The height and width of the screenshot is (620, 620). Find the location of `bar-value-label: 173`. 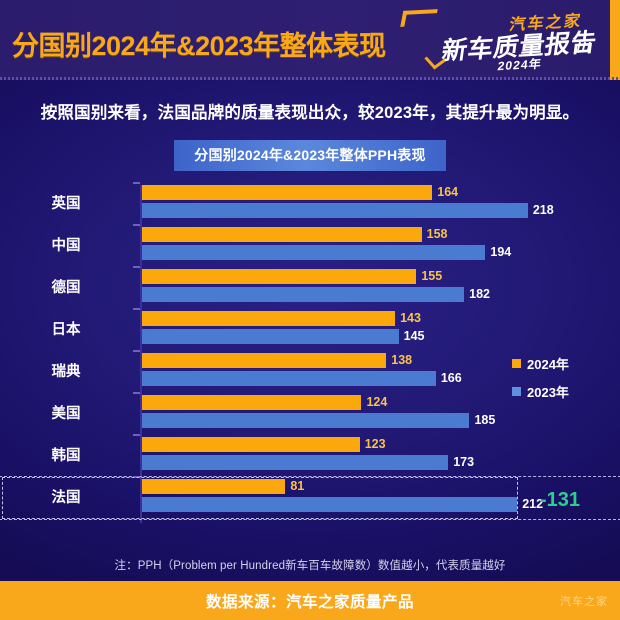

bar-value-label: 173 is located at coordinates (464, 462).